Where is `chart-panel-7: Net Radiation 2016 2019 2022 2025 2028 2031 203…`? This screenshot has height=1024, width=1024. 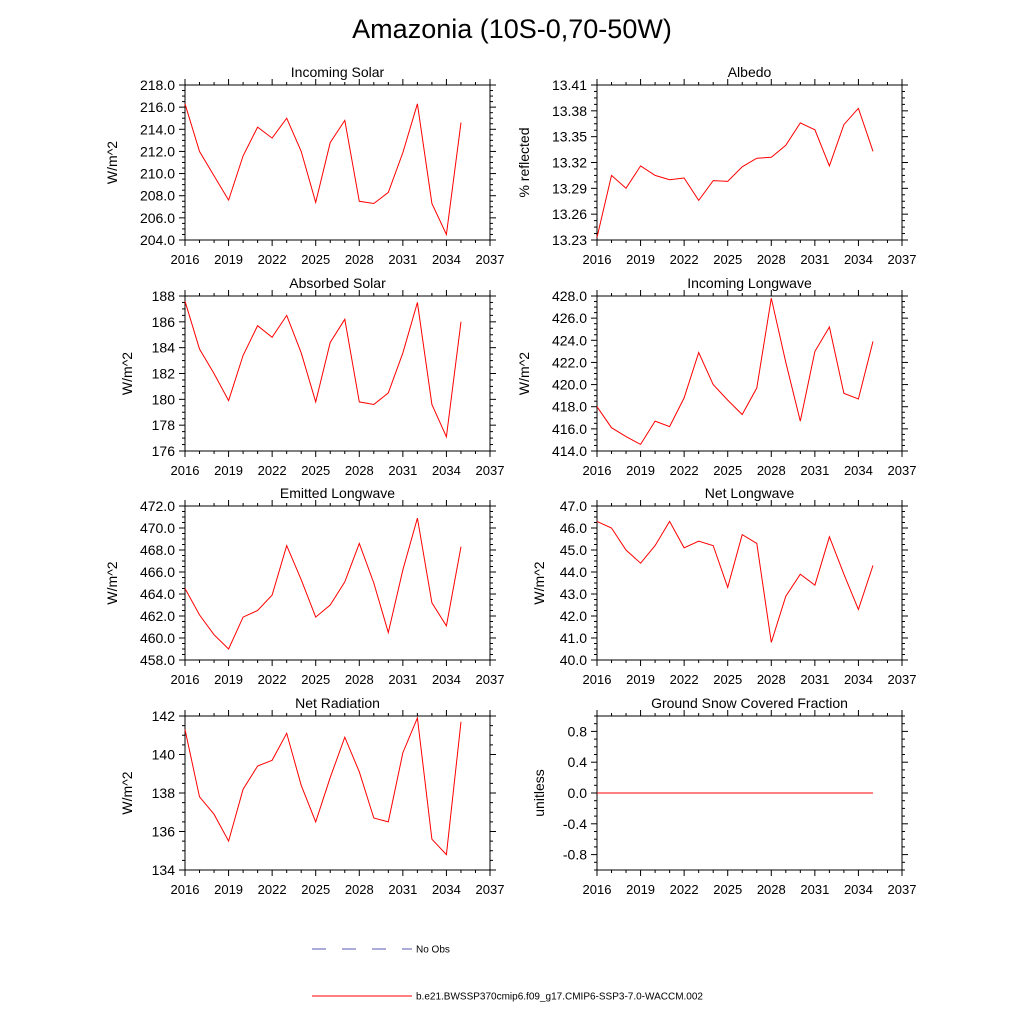
chart-panel-7: Net Radiation 2016 2019 2022 2025 2028 2031 203… is located at coordinates (311, 796).